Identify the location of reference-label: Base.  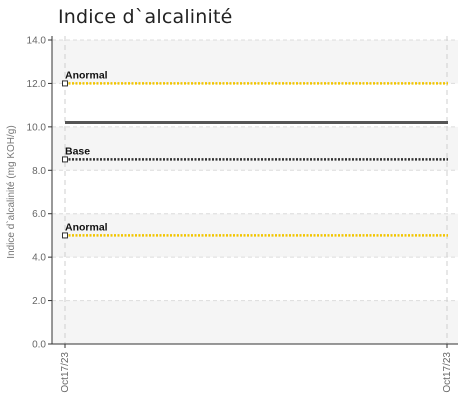
(77, 151).